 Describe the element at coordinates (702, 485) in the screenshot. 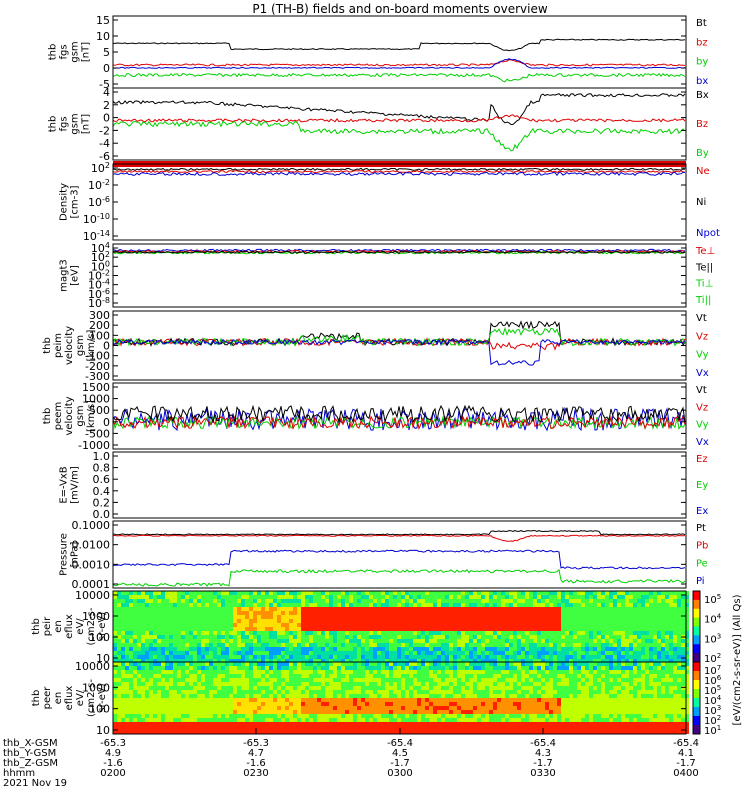

I see `legend-efield: Ez Ey Ex` at that location.